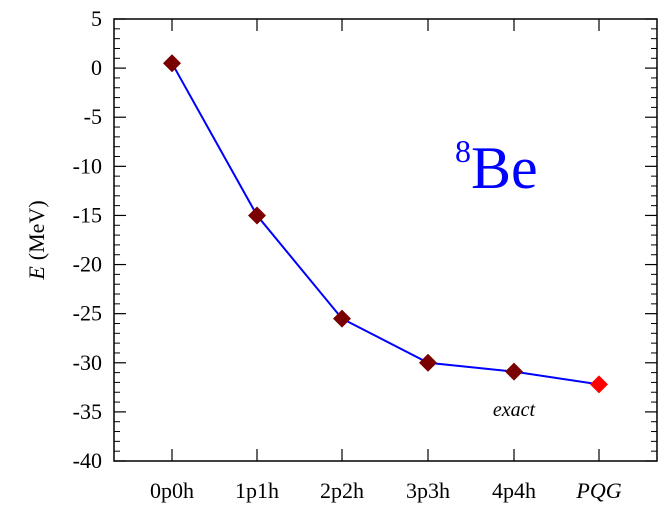 The height and width of the screenshot is (509, 669). I want to click on y-tick-label: -20, so click(87, 264).